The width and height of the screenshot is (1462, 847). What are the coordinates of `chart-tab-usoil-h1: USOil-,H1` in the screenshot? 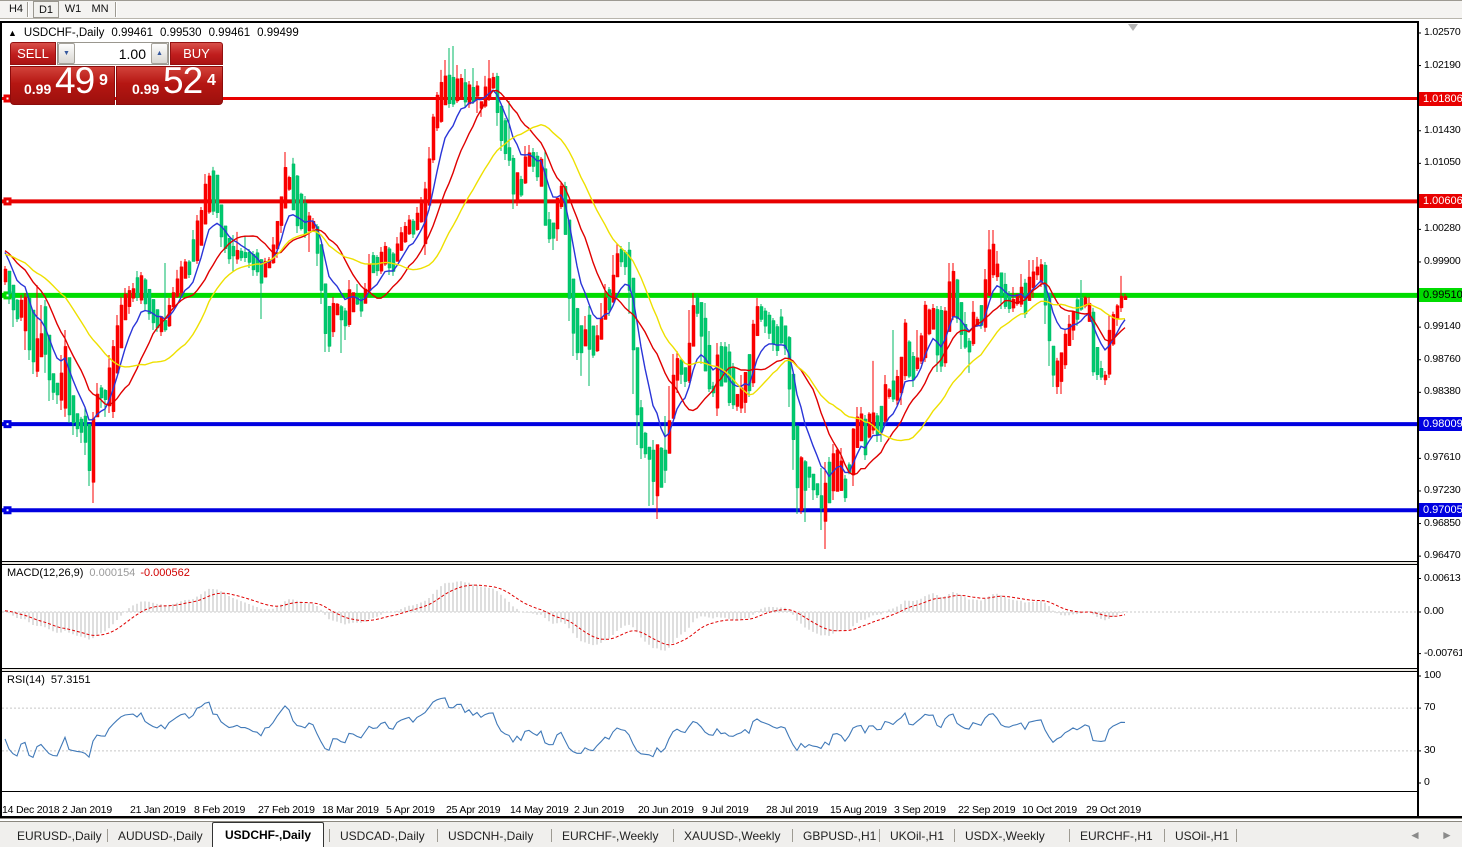 It's located at (1202, 836).